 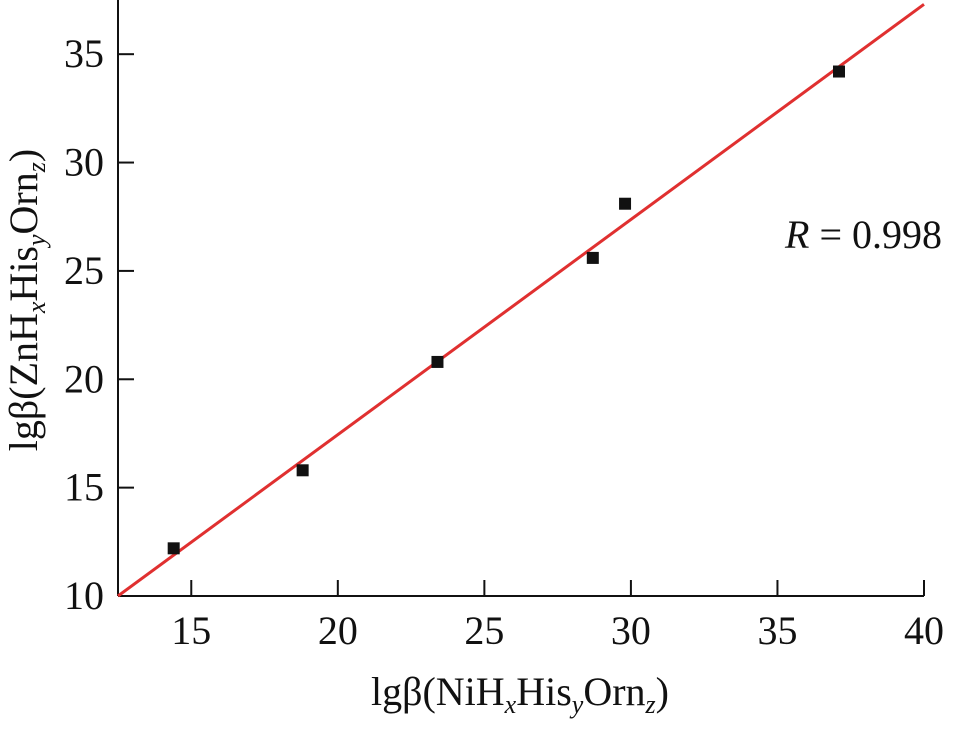 What do you see at coordinates (484, 630) in the screenshot?
I see `x-tick-label: 25` at bounding box center [484, 630].